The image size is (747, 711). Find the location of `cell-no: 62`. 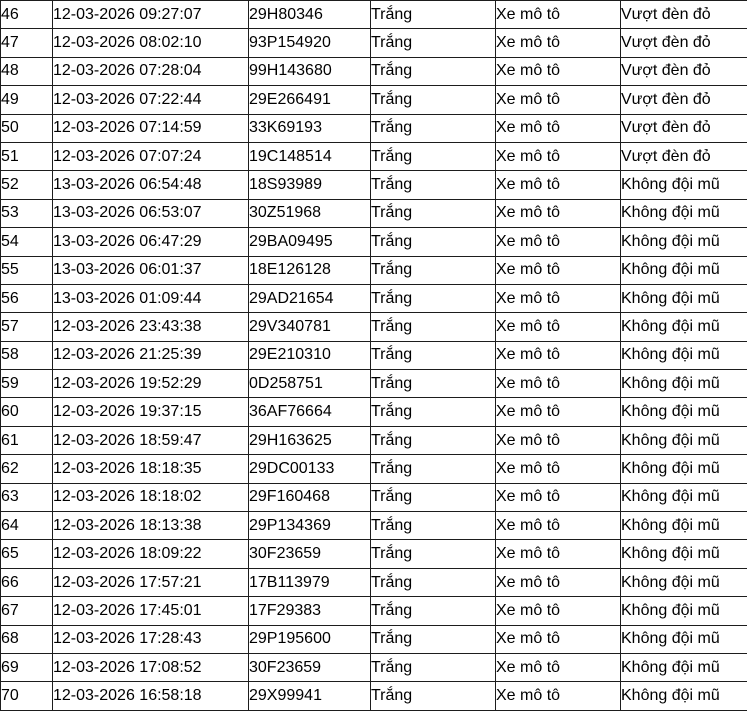

cell-no: 62 is located at coordinates (26, 469).